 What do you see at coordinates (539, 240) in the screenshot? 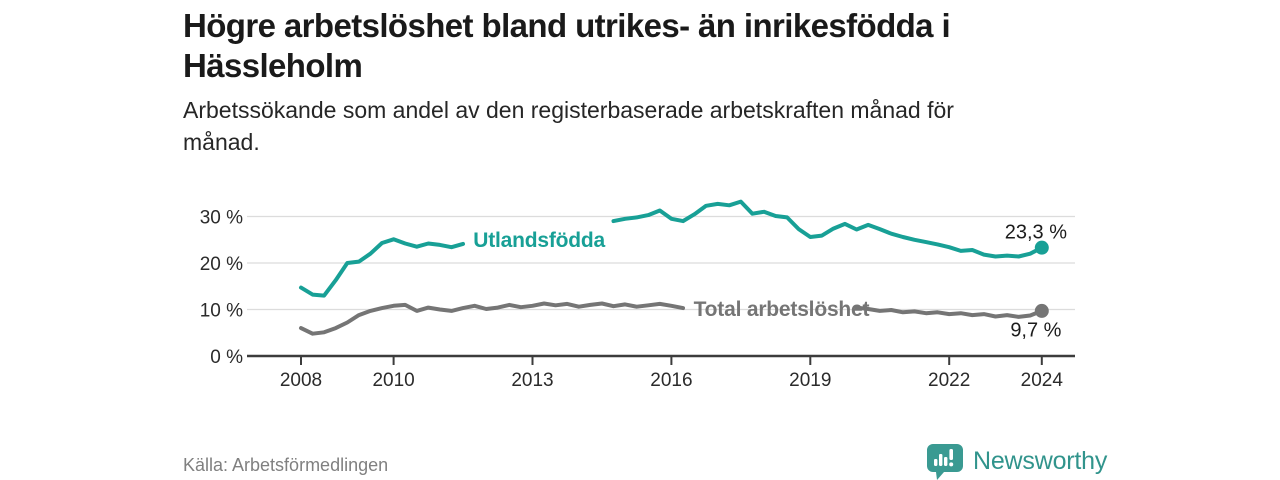
I see `series-label-utlandsf-dda: Utlandsfödda` at bounding box center [539, 240].